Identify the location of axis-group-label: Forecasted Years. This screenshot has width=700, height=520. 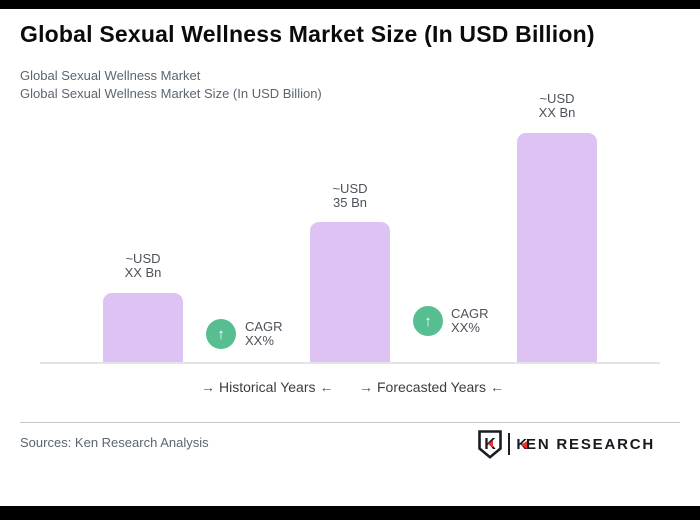
(431, 387).